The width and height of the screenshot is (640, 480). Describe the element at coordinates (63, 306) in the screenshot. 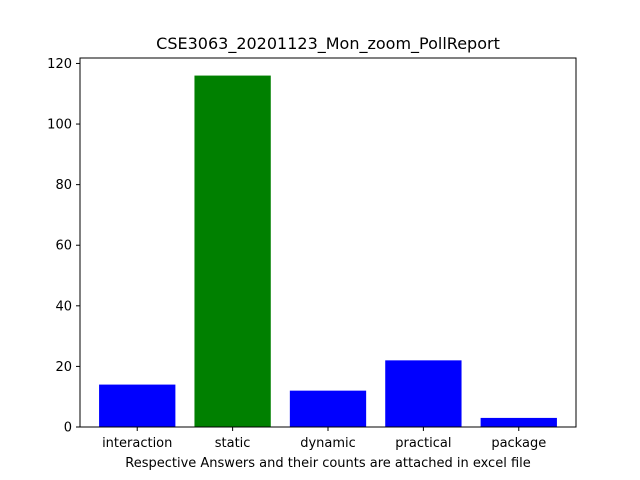

I see `y-tick-label-40: 40` at that location.